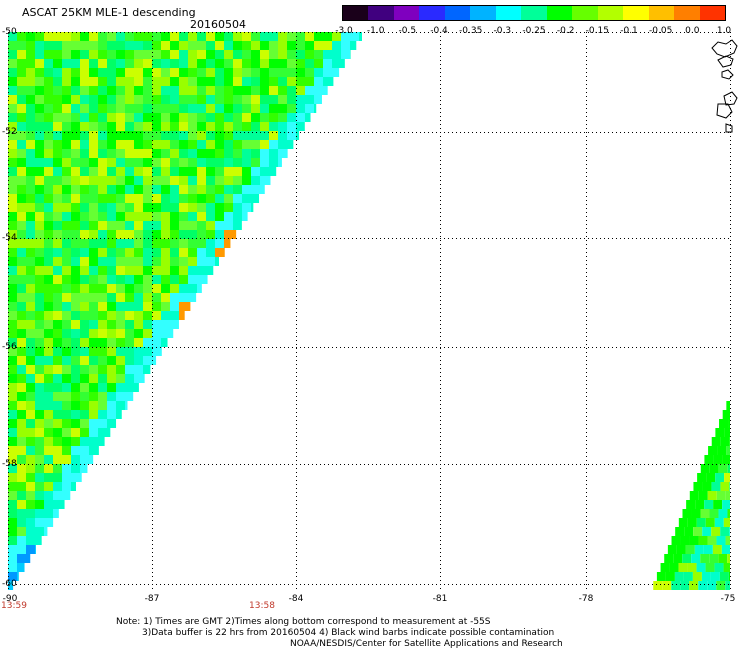 This screenshot has height=650, width=740. I want to click on colorbar-tick-label: 0.0, so click(692, 31).